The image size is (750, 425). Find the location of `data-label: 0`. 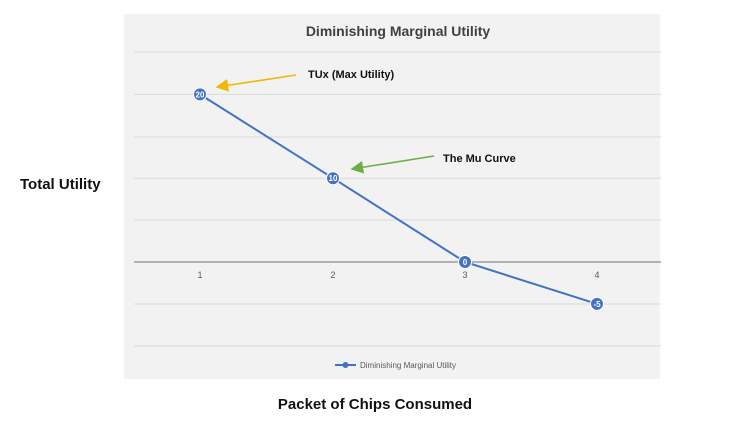

data-label: 0 is located at coordinates (465, 262).